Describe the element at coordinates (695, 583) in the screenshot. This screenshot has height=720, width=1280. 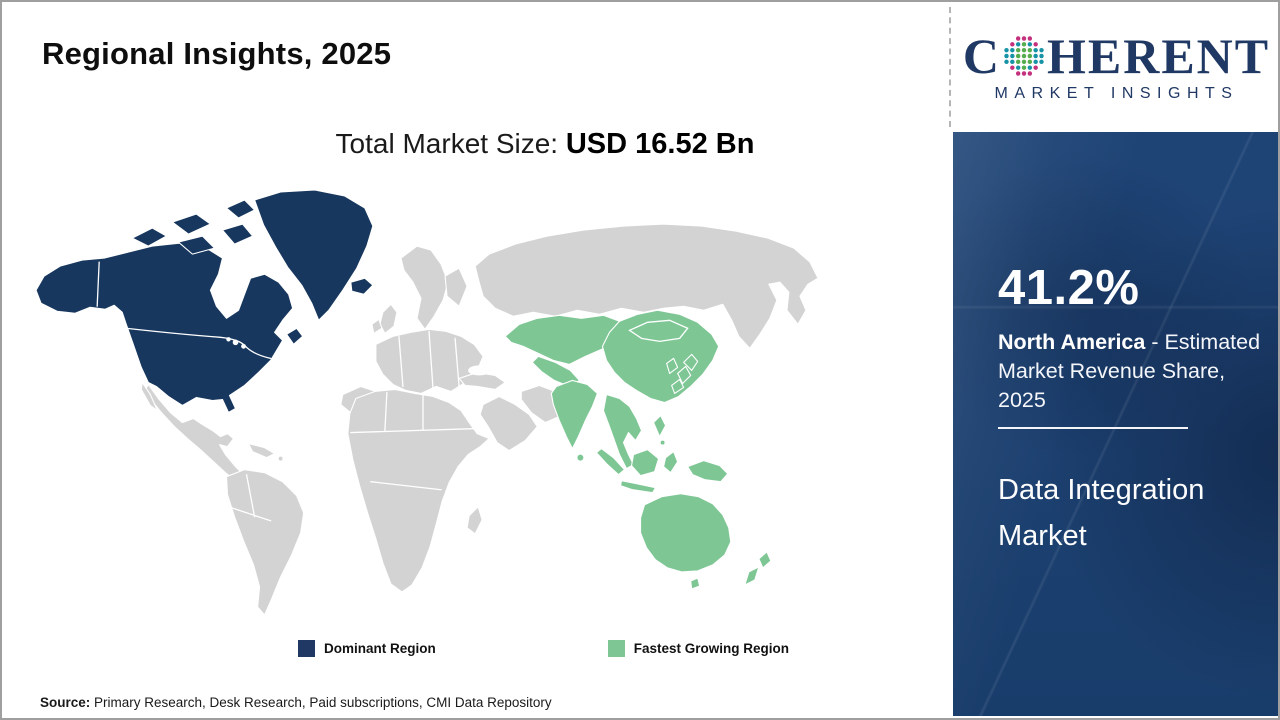
I see `country-tasmania` at that location.